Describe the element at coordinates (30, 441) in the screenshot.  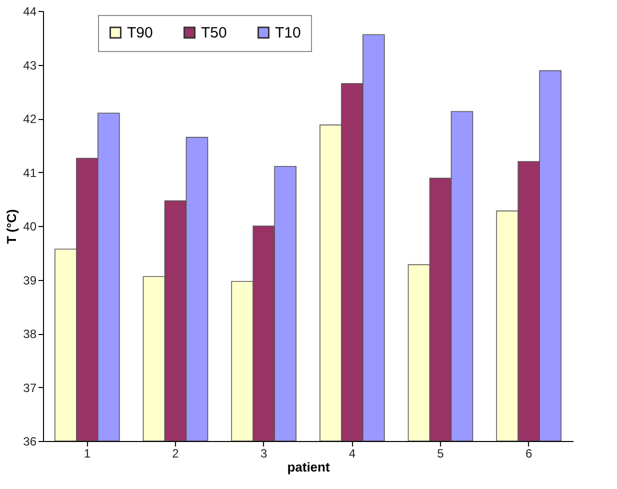
I see `y-tick-label: 36` at that location.